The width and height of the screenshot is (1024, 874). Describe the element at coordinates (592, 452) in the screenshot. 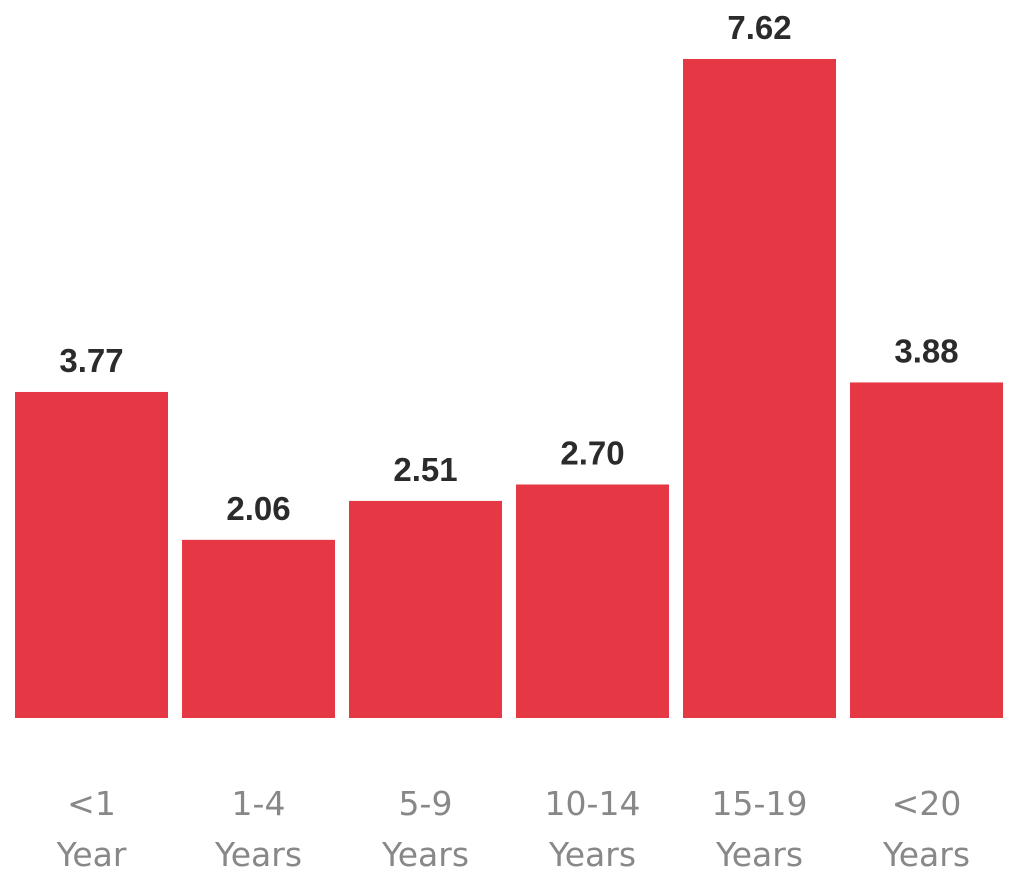

I see `bar-value-label: 2.70` at that location.